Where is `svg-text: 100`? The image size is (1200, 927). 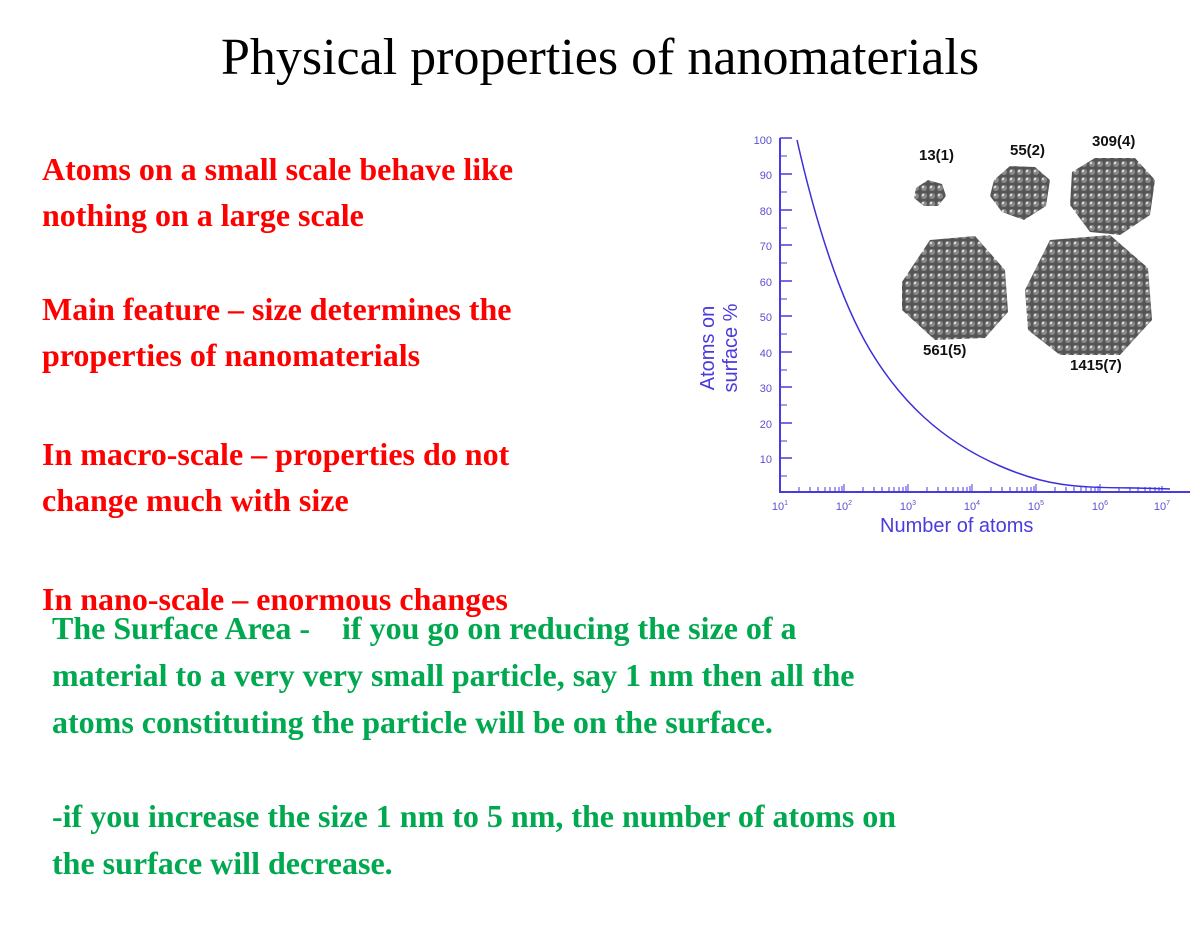
svg-text: 100 is located at coordinates (763, 141).